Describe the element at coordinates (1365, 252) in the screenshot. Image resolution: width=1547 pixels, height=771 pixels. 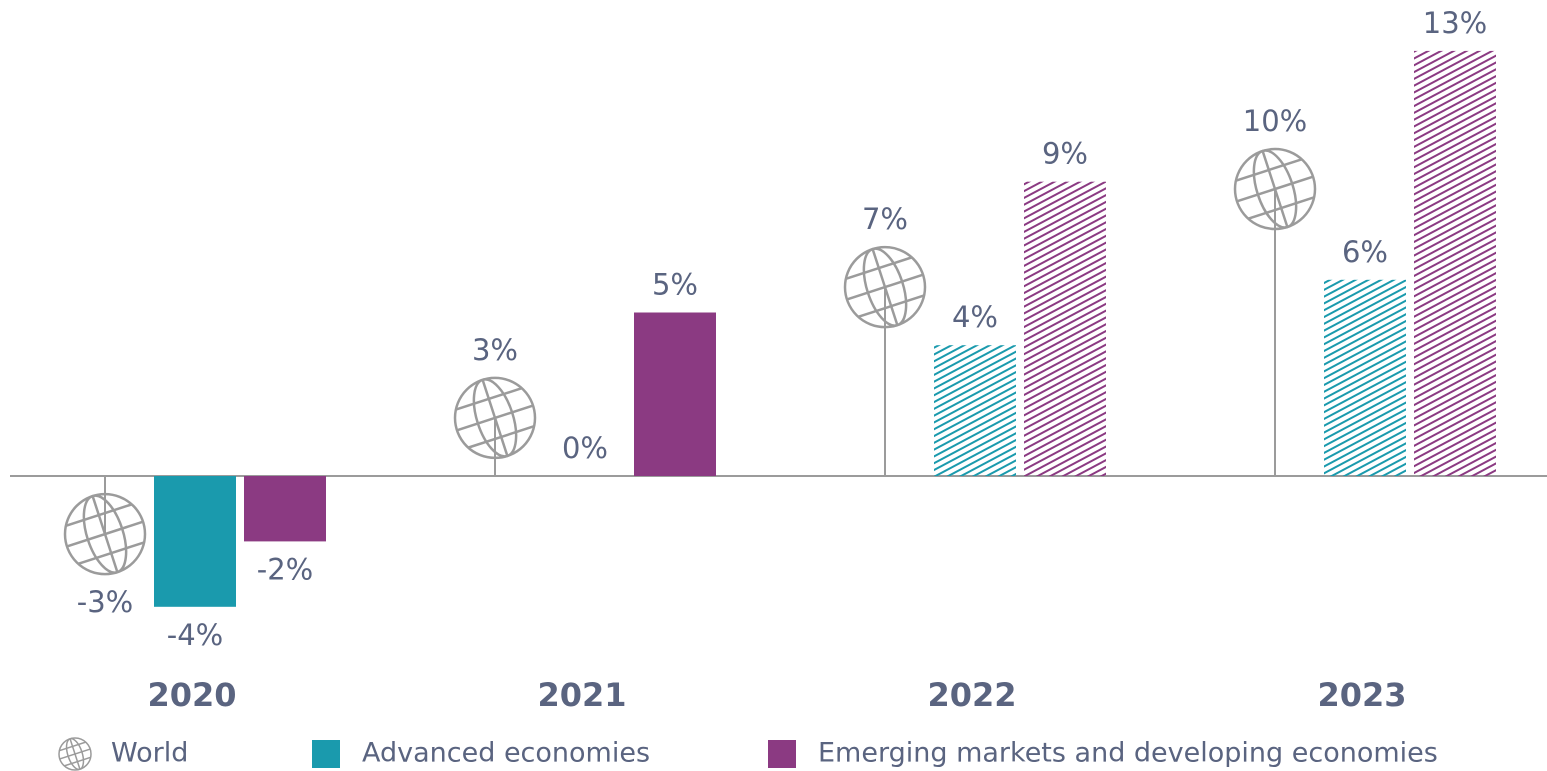
I see `data-label: 6%` at that location.